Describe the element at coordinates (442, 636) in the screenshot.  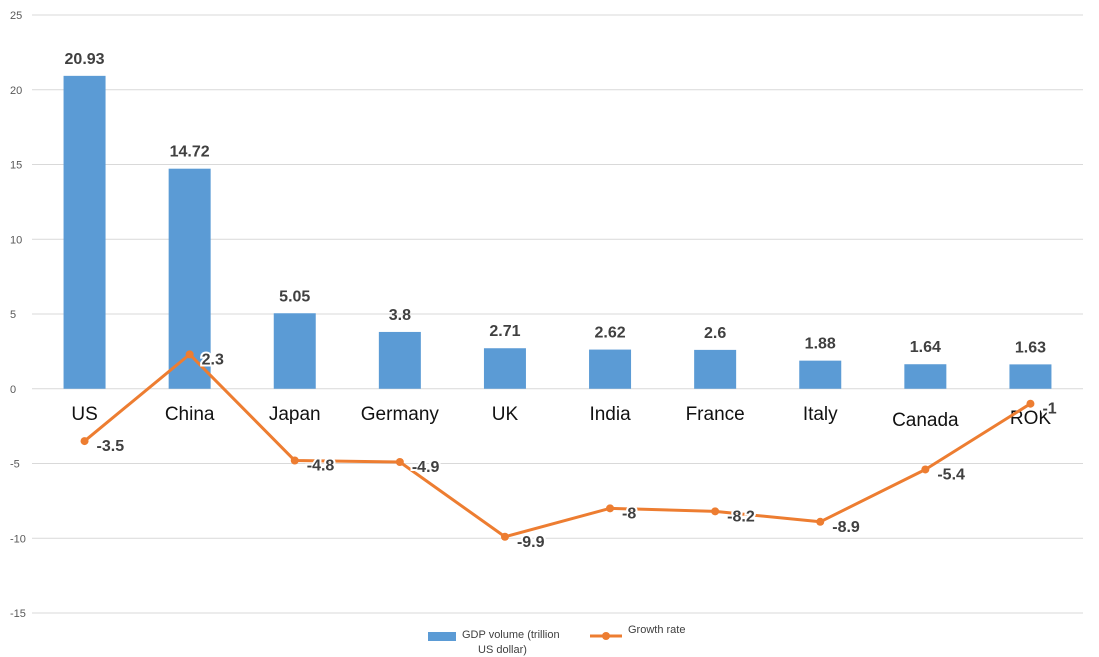
I see `legend-swatch-gdp` at that location.